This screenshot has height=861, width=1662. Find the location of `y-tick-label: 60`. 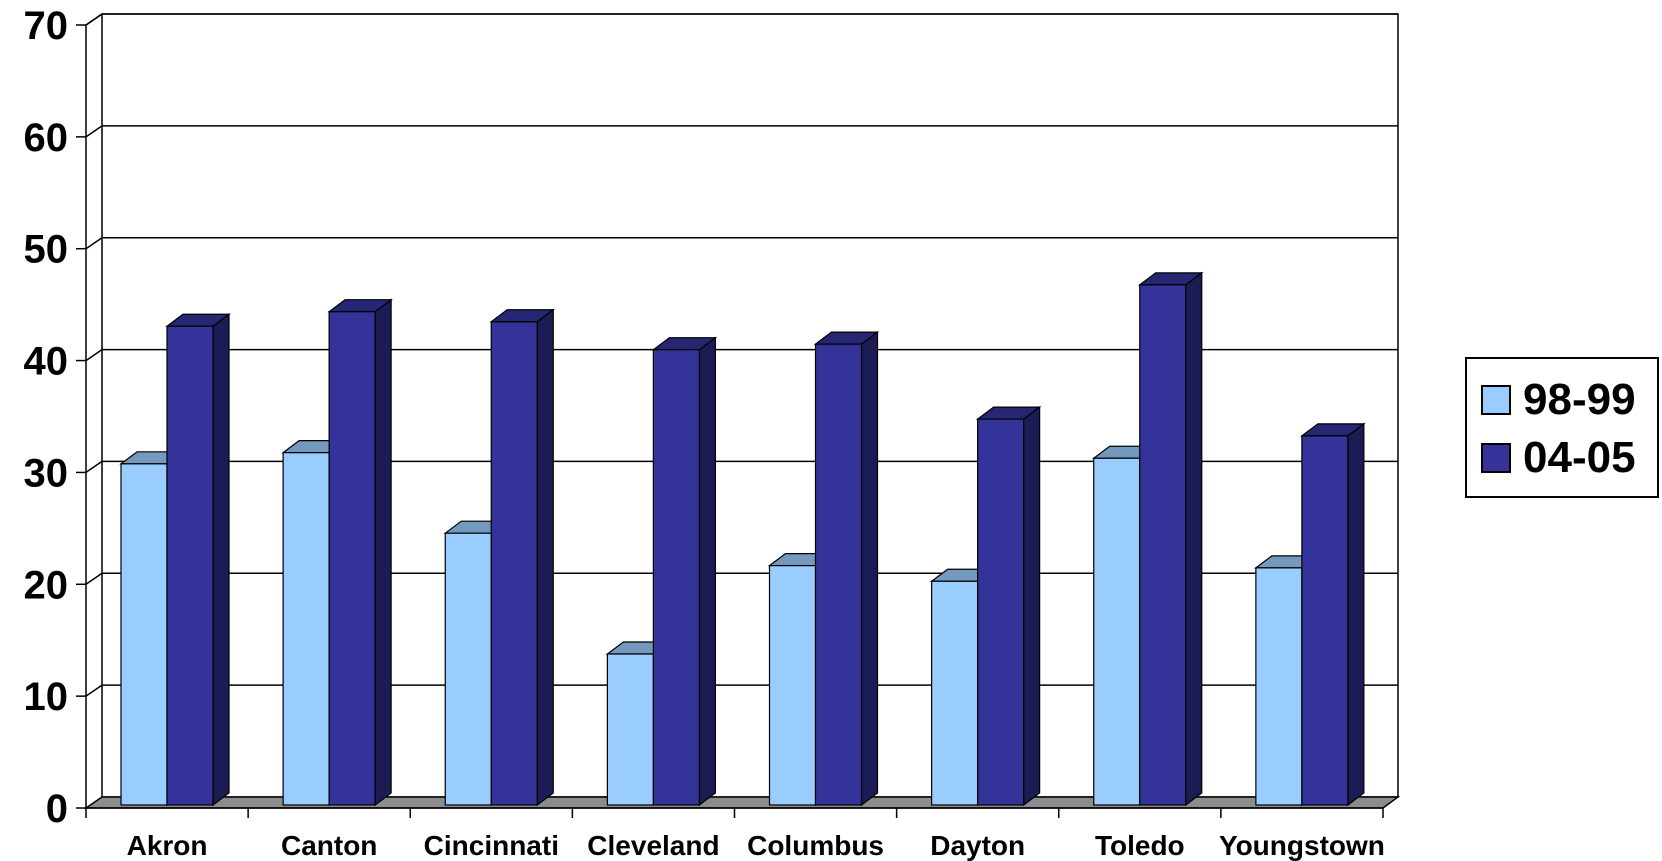

y-tick-label: 60 is located at coordinates (46, 138).